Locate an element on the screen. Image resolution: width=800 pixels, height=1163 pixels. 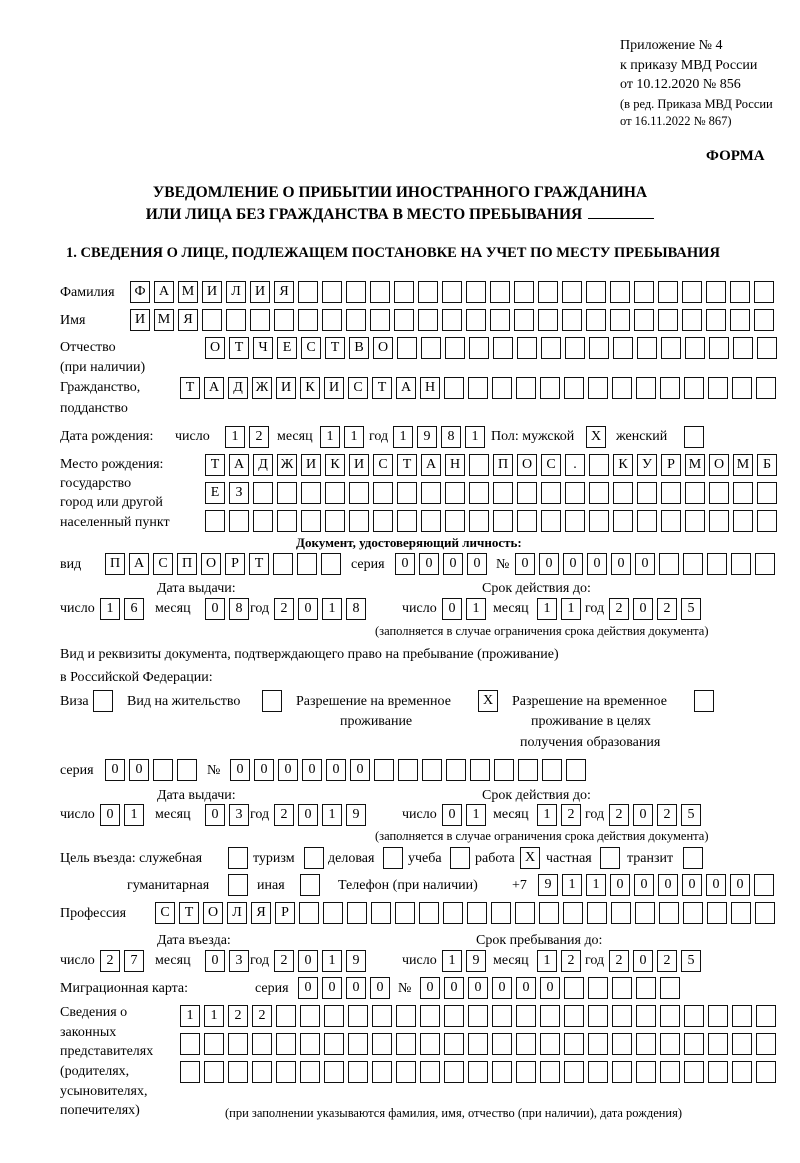
char-box: 9 is located at coordinates (356, 961).